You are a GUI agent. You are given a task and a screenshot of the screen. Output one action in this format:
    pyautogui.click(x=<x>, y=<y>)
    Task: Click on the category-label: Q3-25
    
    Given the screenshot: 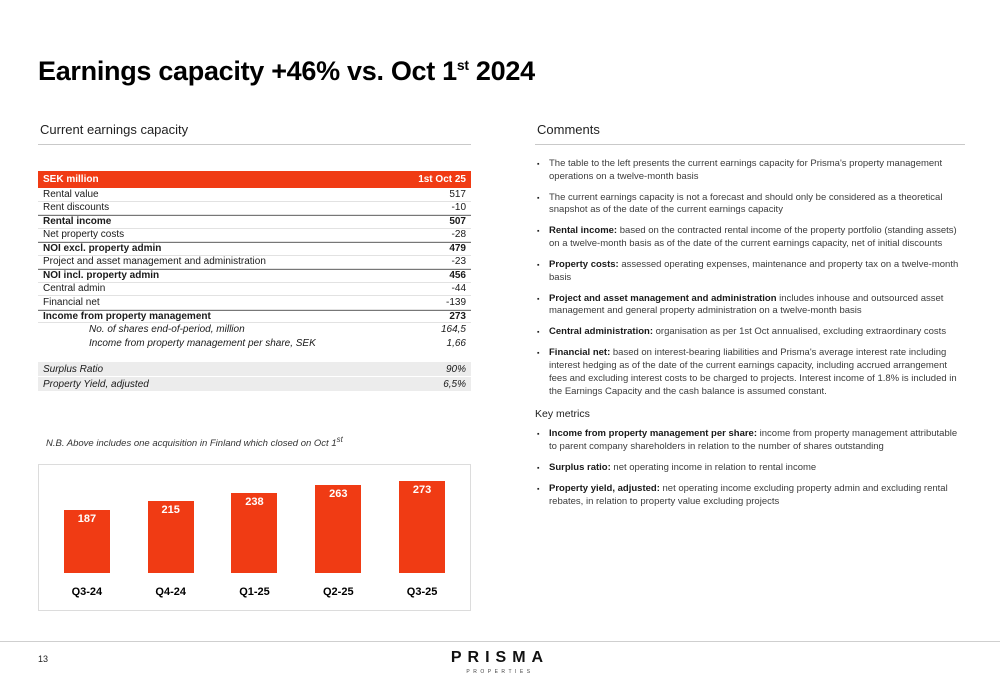 What is the action you would take?
    pyautogui.click(x=422, y=592)
    